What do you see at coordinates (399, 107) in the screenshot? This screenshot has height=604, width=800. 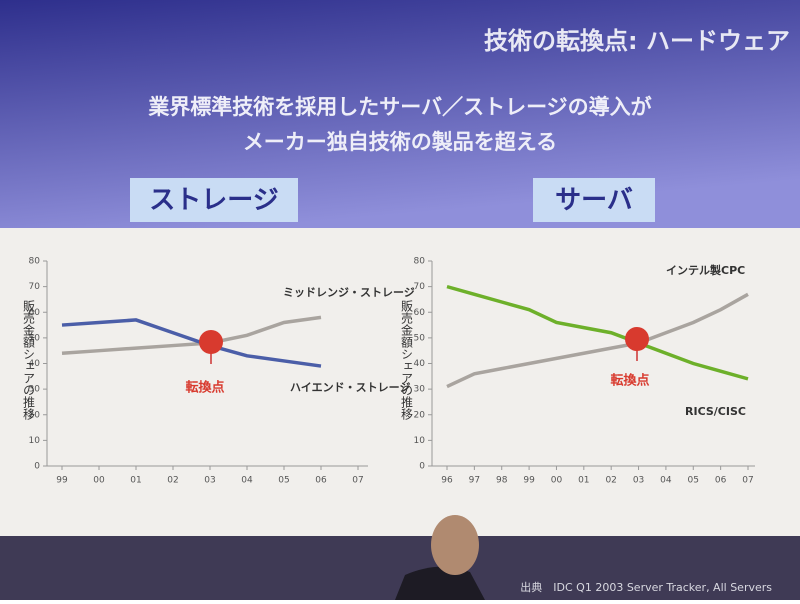 I see `subtitle: 業界標準技術を採用したサーバ／ストレージの導入が` at bounding box center [399, 107].